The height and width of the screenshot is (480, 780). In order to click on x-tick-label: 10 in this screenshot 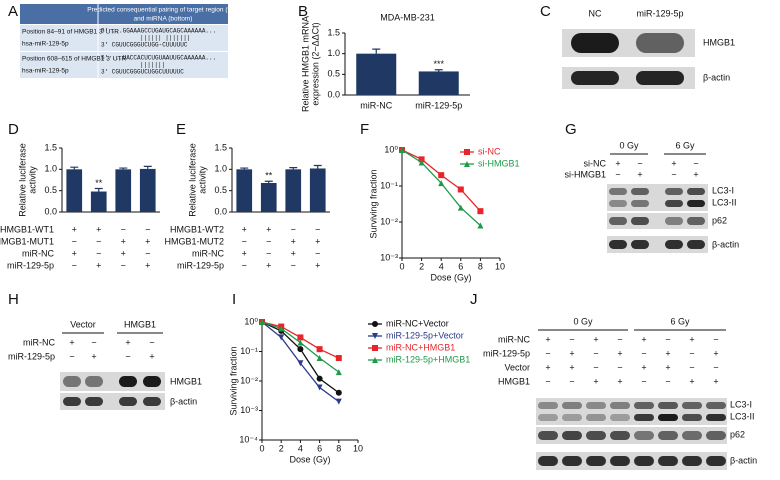, I will do `click(500, 266)`.